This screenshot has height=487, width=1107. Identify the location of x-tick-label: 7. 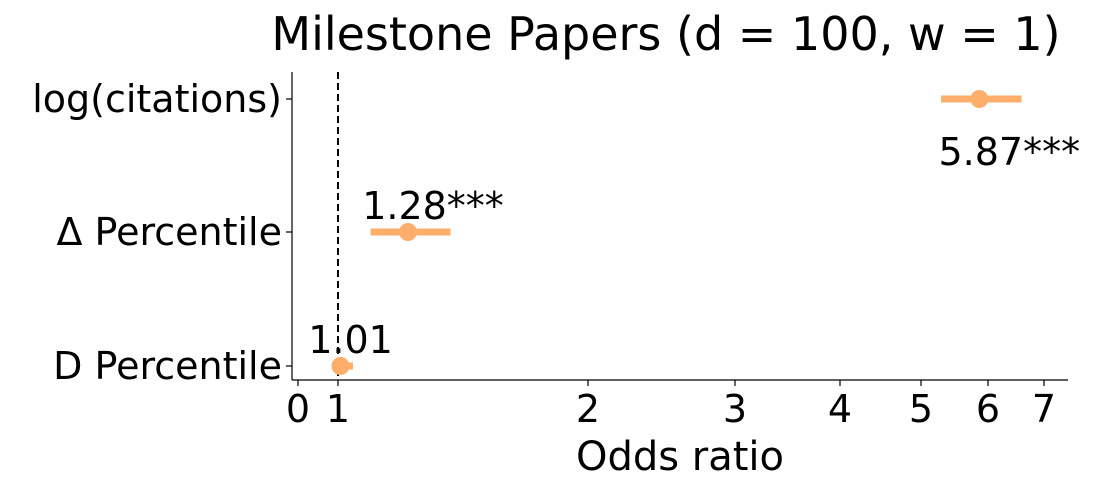
(1044, 409).